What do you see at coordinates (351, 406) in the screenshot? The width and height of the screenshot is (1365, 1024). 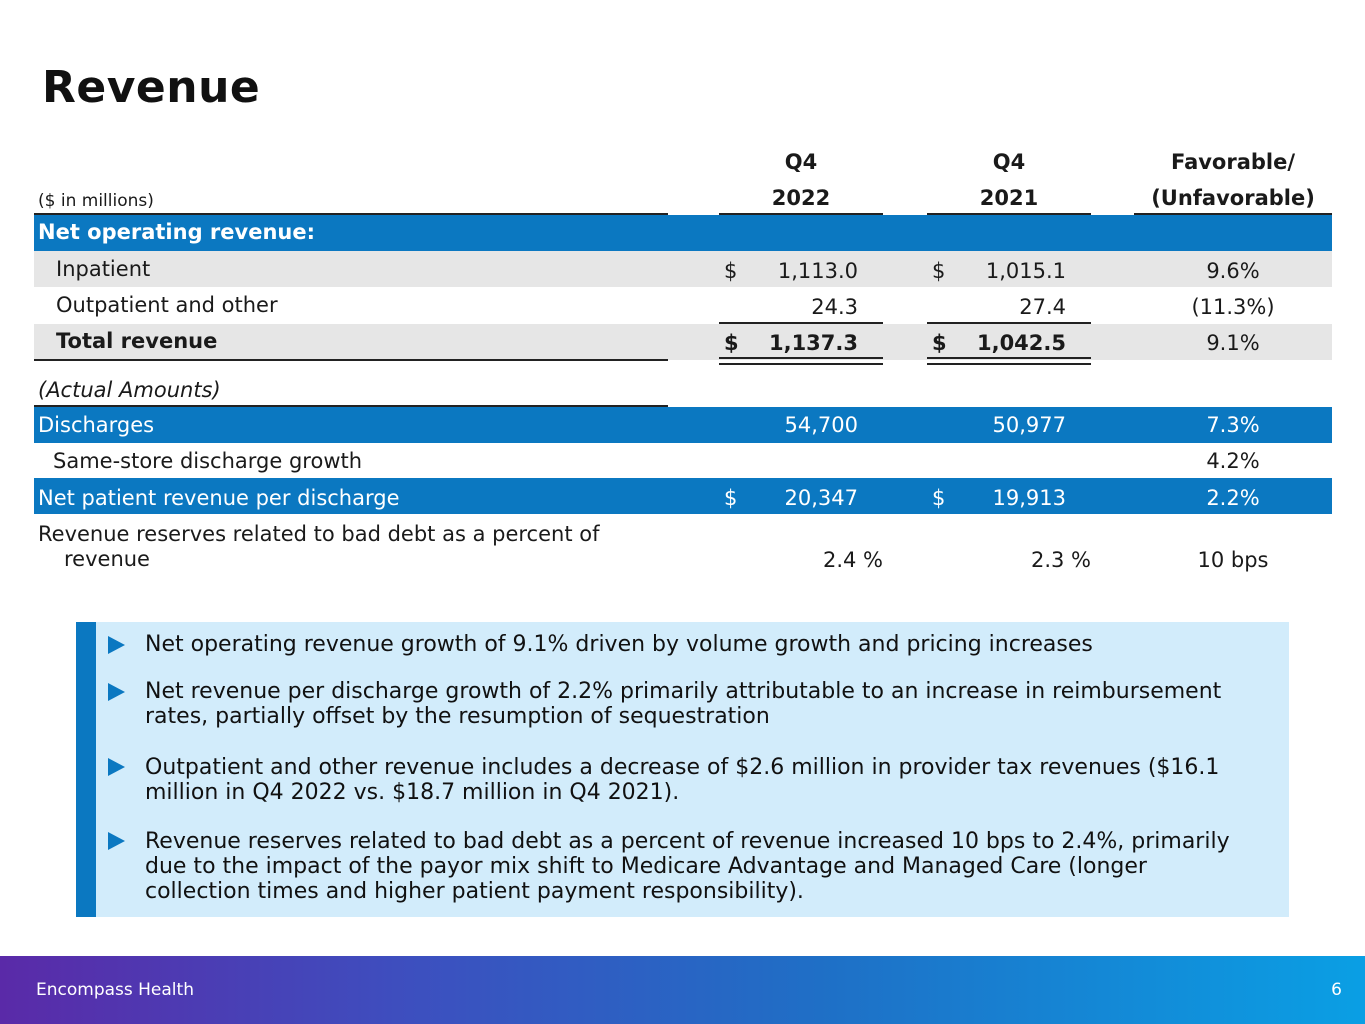 I see `actual-rule` at bounding box center [351, 406].